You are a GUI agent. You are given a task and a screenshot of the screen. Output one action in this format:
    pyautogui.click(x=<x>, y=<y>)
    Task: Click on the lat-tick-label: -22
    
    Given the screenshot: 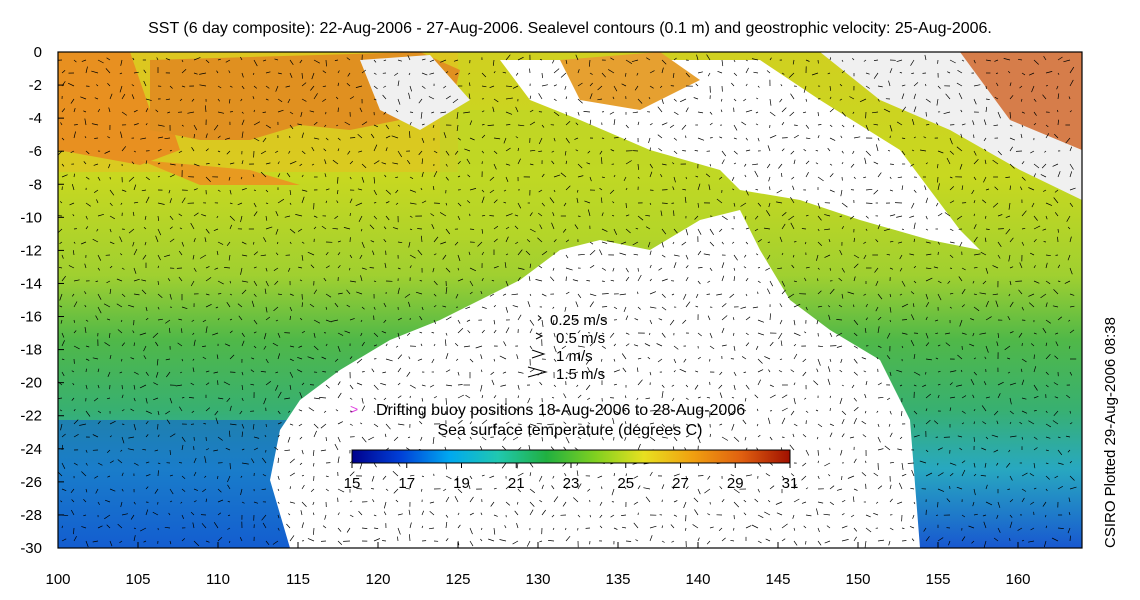 What is the action you would take?
    pyautogui.click(x=31, y=416)
    